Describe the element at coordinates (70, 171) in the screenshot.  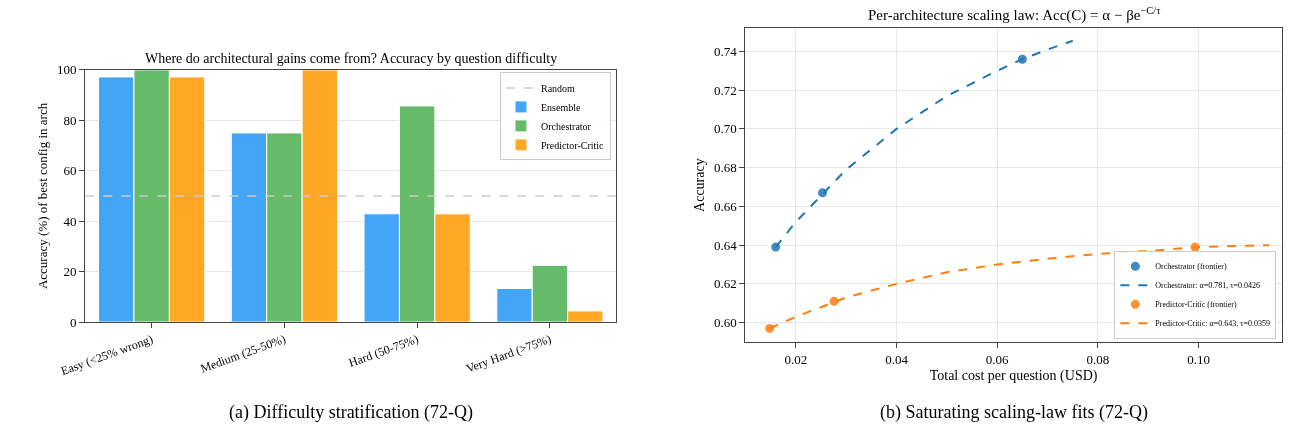
I see `y-tick-label: 60` at that location.